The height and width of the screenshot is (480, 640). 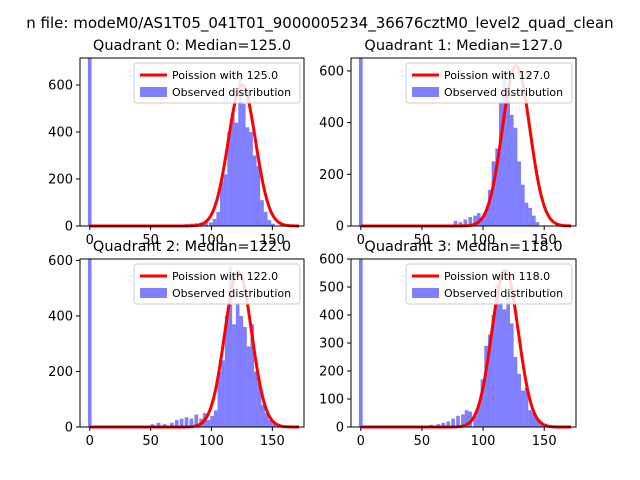 I want to click on y-tick-label: 200, so click(x=60, y=180).